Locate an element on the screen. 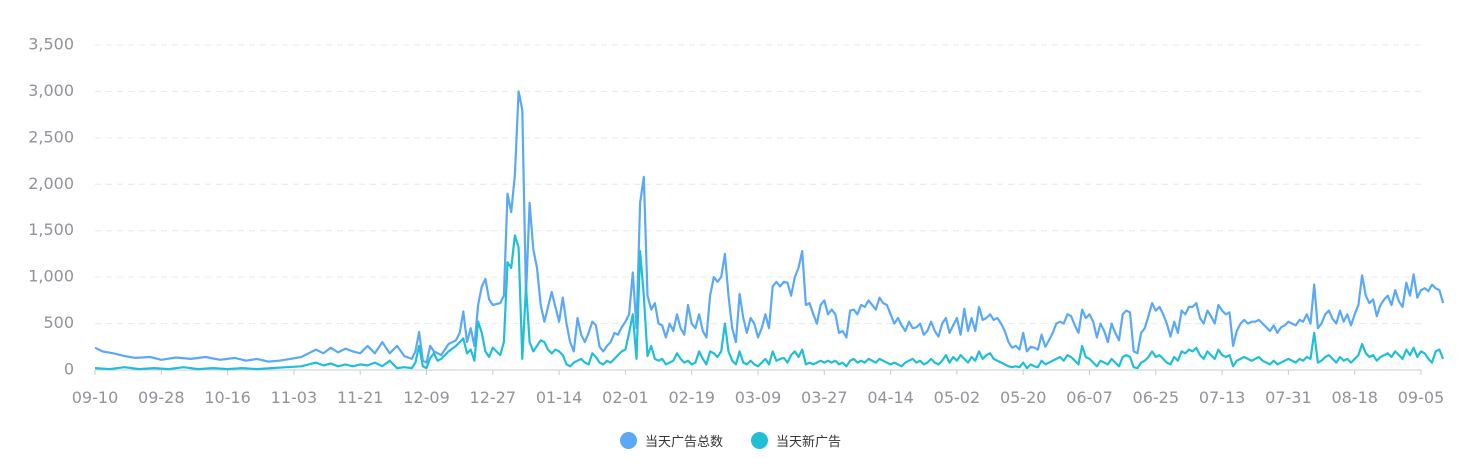 This screenshot has width=1461, height=470. legend-item-total: 当天广告总数 is located at coordinates (671, 440).